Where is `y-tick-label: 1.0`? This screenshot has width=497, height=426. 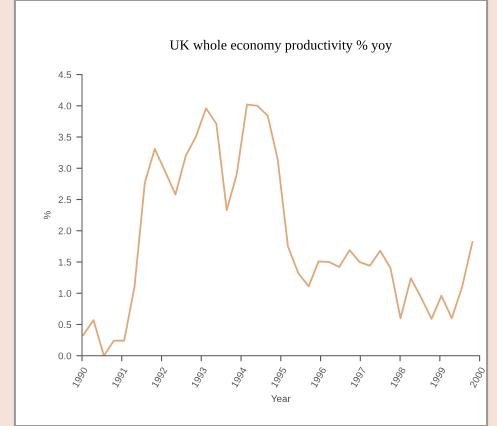
y-tick-label: 1.0 is located at coordinates (65, 293).